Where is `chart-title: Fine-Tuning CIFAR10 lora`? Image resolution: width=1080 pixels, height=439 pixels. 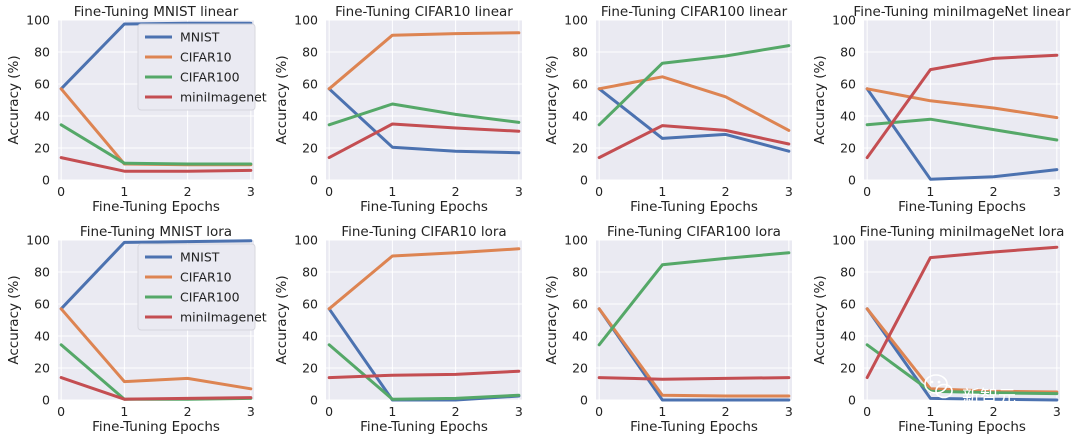 chart-title: Fine-Tuning CIFAR10 lora is located at coordinates (423, 232).